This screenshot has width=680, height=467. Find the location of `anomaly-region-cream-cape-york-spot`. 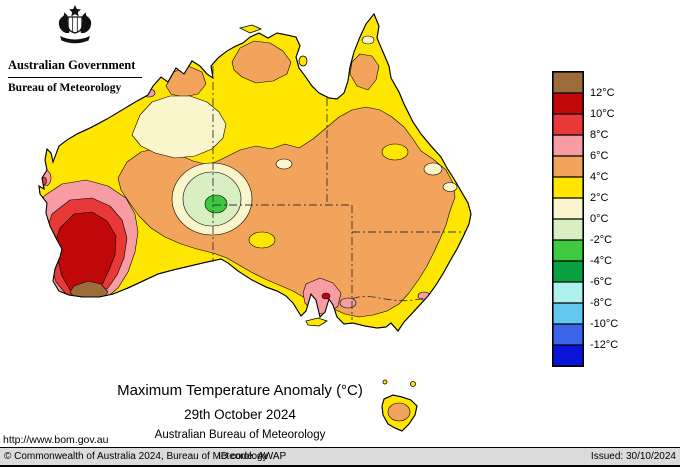

anomaly-region-cream-cape-york-spot is located at coordinates (368, 40).